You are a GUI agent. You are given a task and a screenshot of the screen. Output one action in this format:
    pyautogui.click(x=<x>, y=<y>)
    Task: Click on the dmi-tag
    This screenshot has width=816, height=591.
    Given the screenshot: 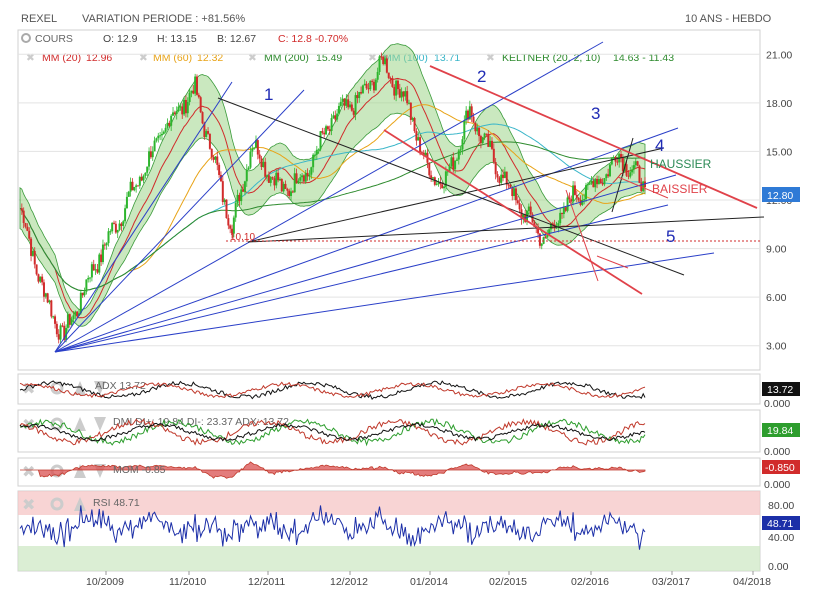 What is the action you would take?
    pyautogui.click(x=781, y=430)
    